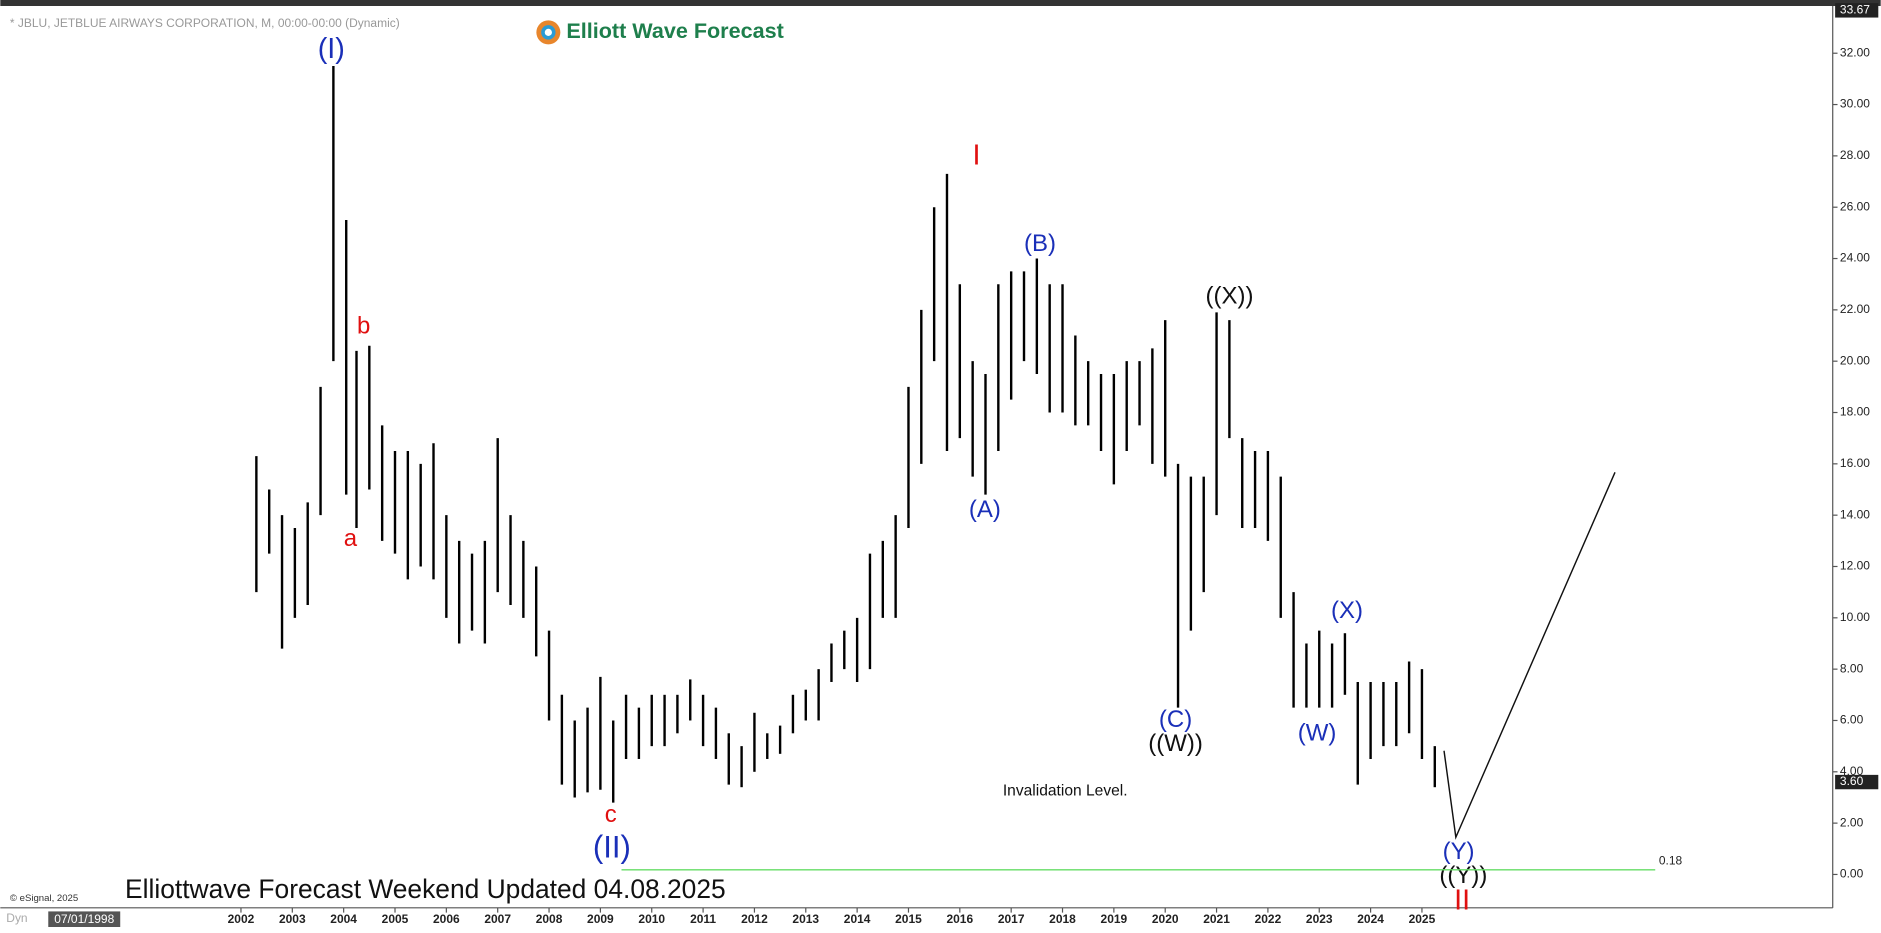 This screenshot has height=933, width=1881. Describe the element at coordinates (1852, 874) in the screenshot. I see `y-tick-label: 0.00` at that location.